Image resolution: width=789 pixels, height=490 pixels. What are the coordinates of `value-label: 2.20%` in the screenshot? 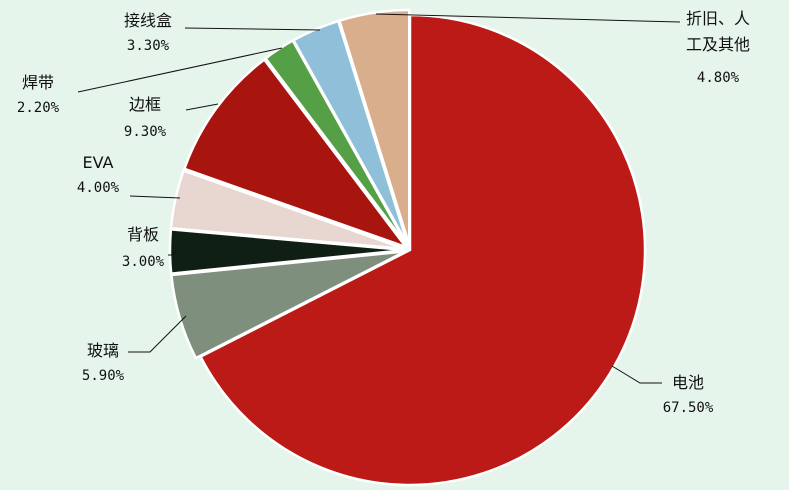 It's located at (38, 108).